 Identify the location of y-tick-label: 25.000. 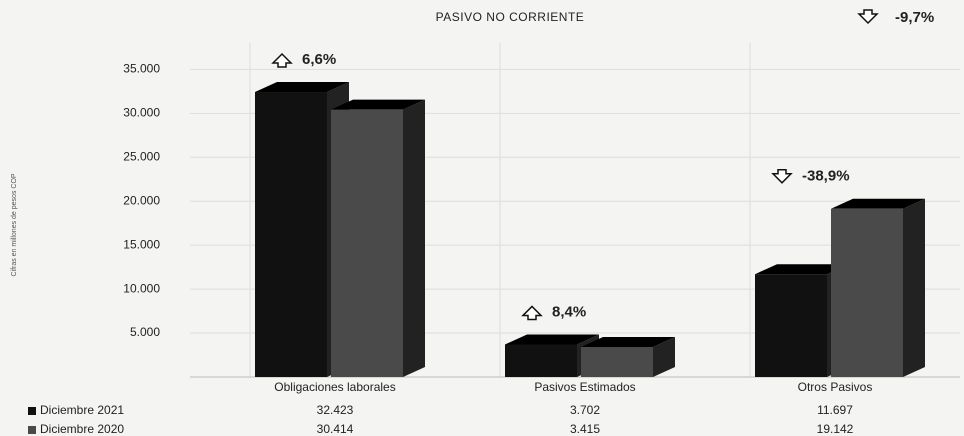
(141, 156).